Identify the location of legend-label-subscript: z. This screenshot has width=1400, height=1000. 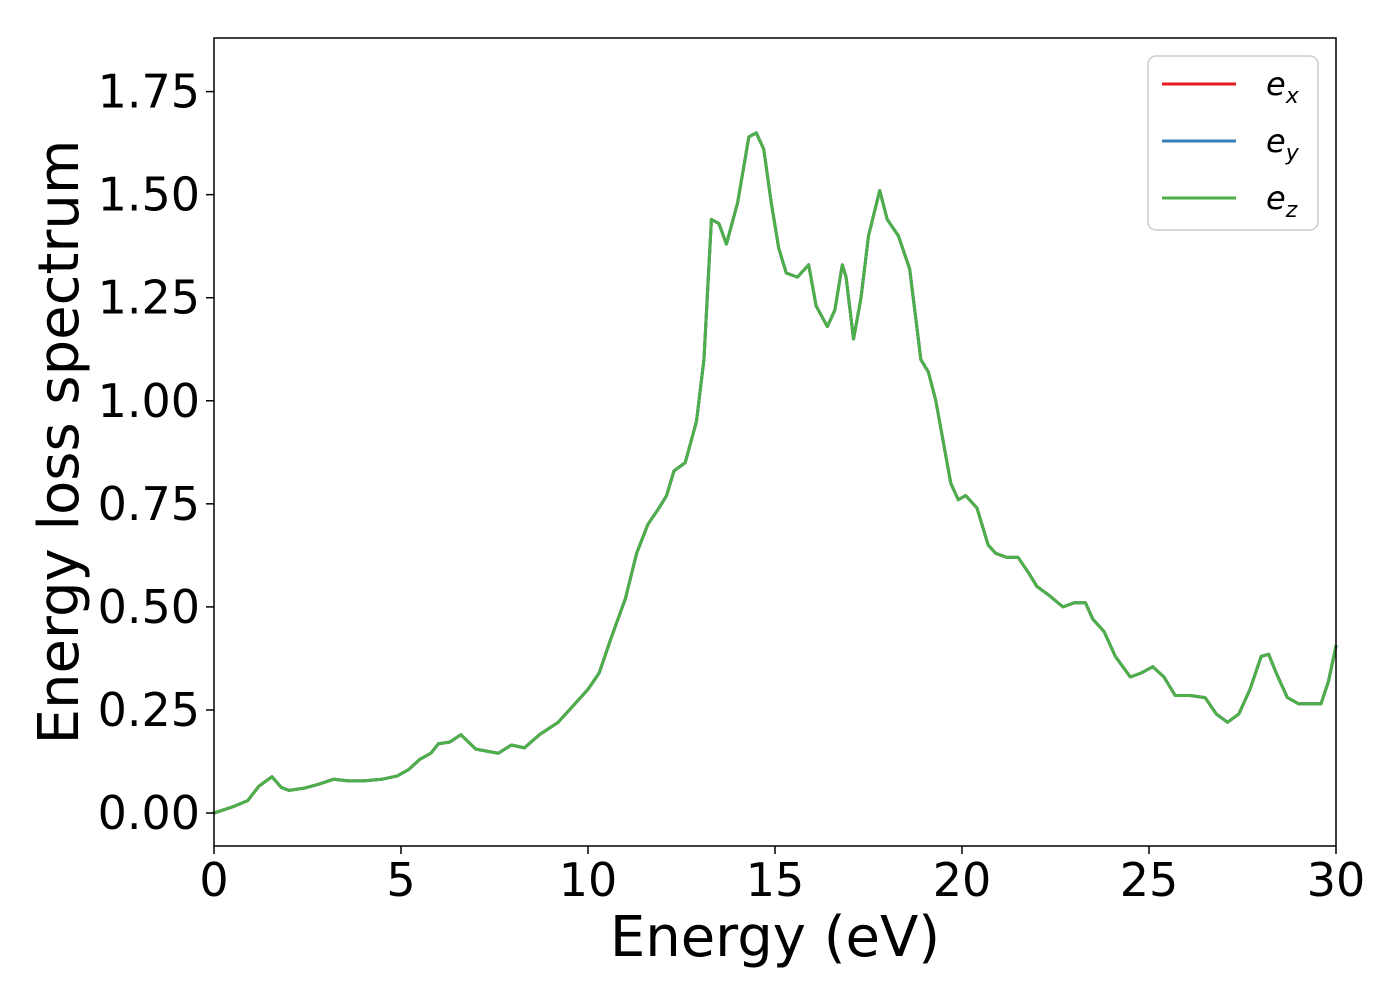
(1291, 210).